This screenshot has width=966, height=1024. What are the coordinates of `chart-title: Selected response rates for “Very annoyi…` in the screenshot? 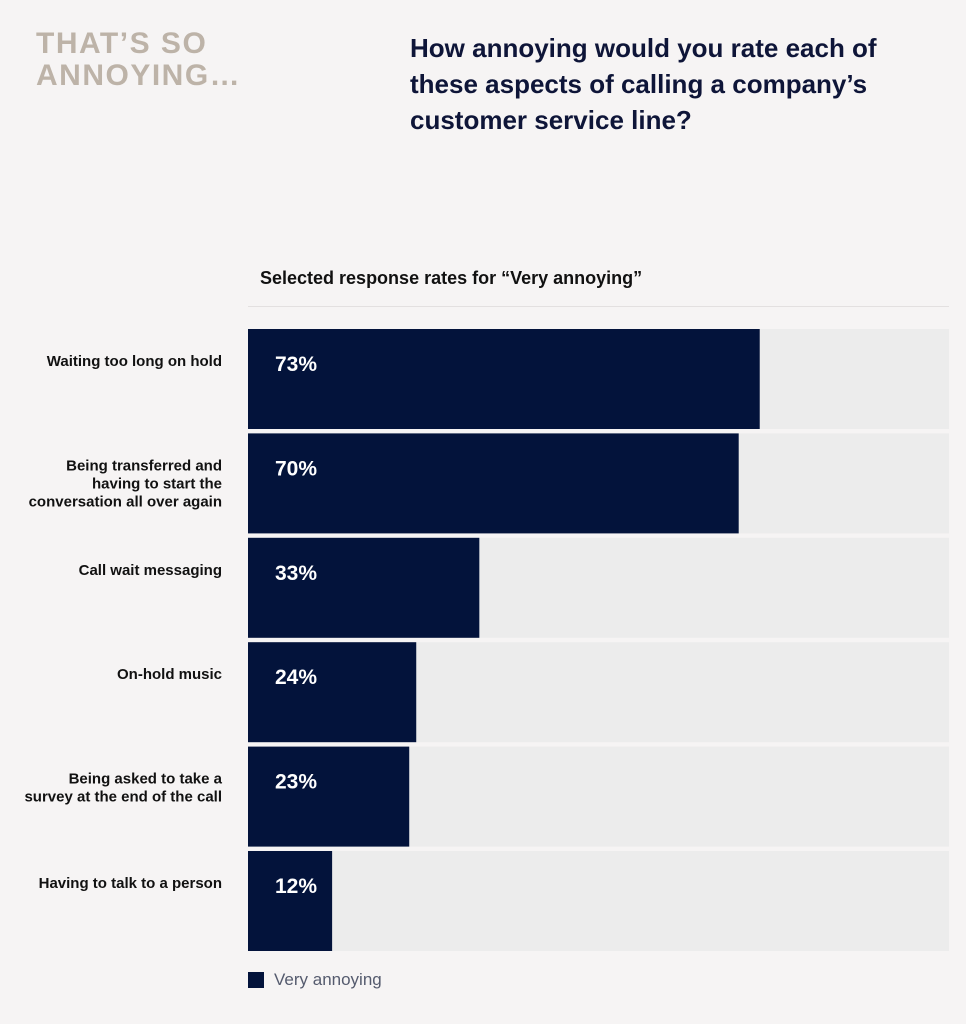 It's located at (451, 278).